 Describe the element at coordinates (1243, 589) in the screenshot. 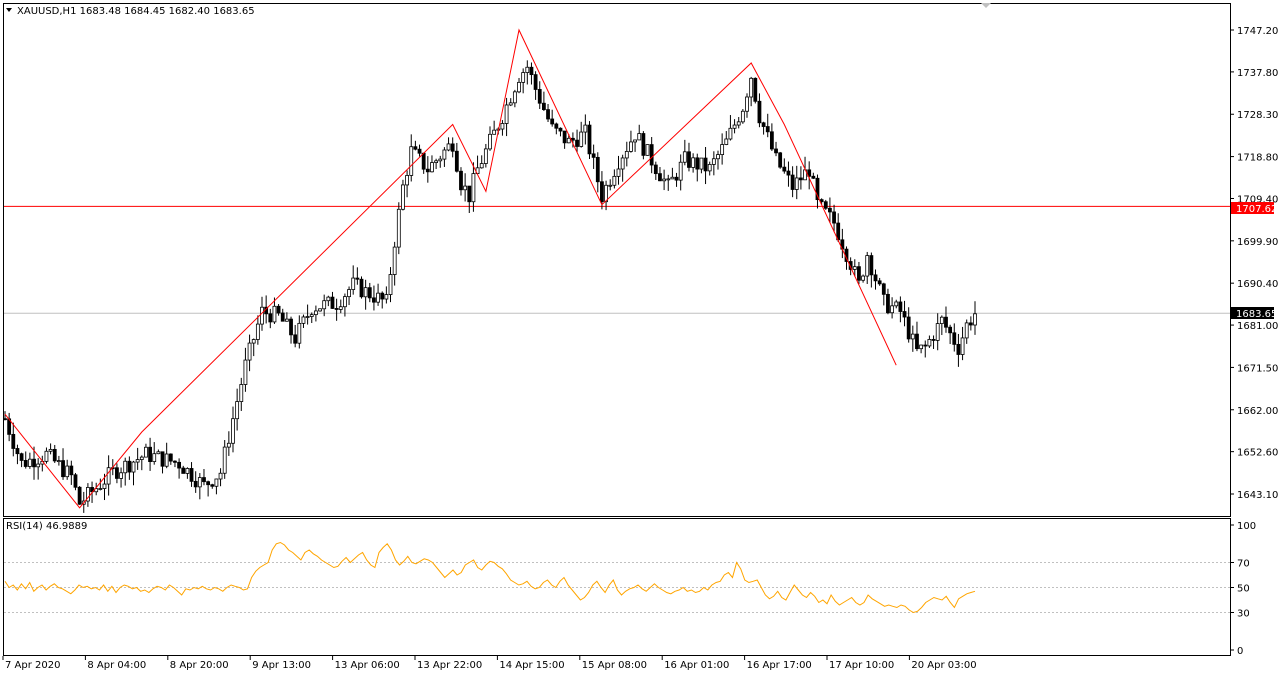

I see `rsi-tick-label: 50` at that location.